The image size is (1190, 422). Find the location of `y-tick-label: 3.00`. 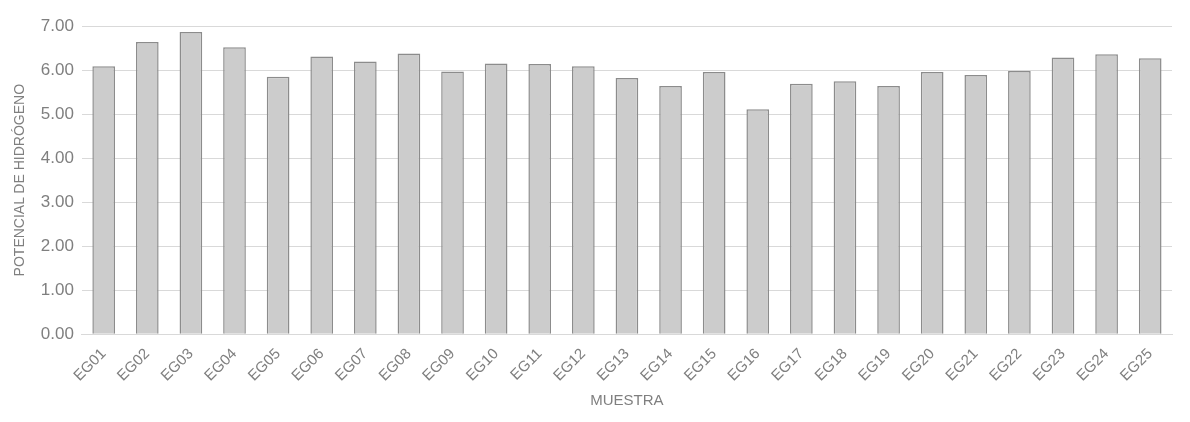

y-tick-label: 3.00 is located at coordinates (57, 201).